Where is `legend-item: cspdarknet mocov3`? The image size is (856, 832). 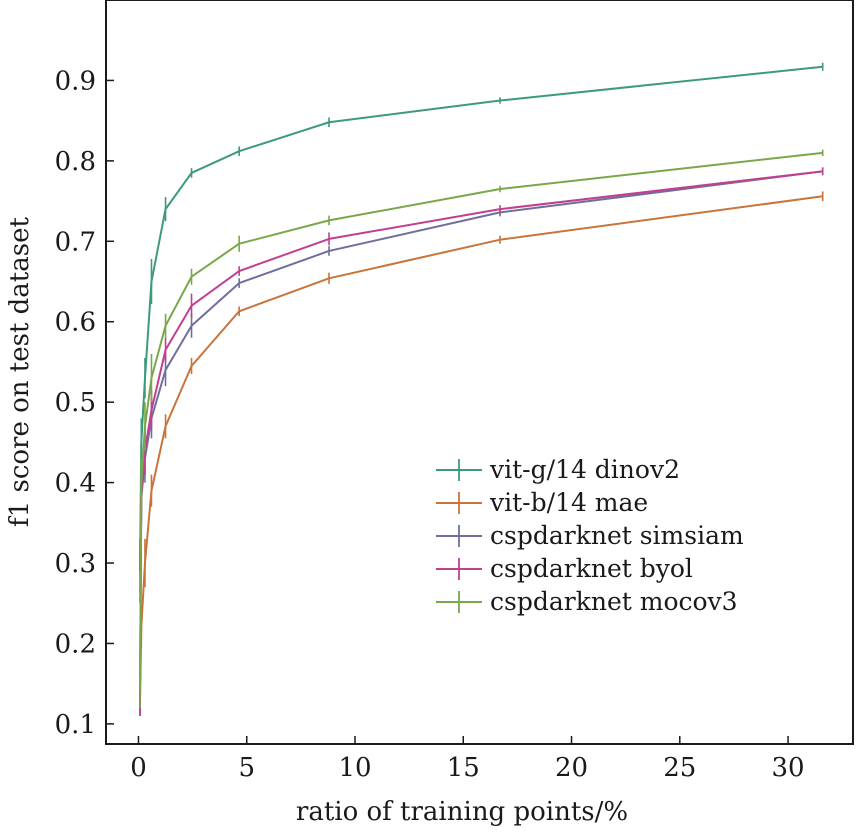
legend-item: cspdarknet mocov3 is located at coordinates (587, 601).